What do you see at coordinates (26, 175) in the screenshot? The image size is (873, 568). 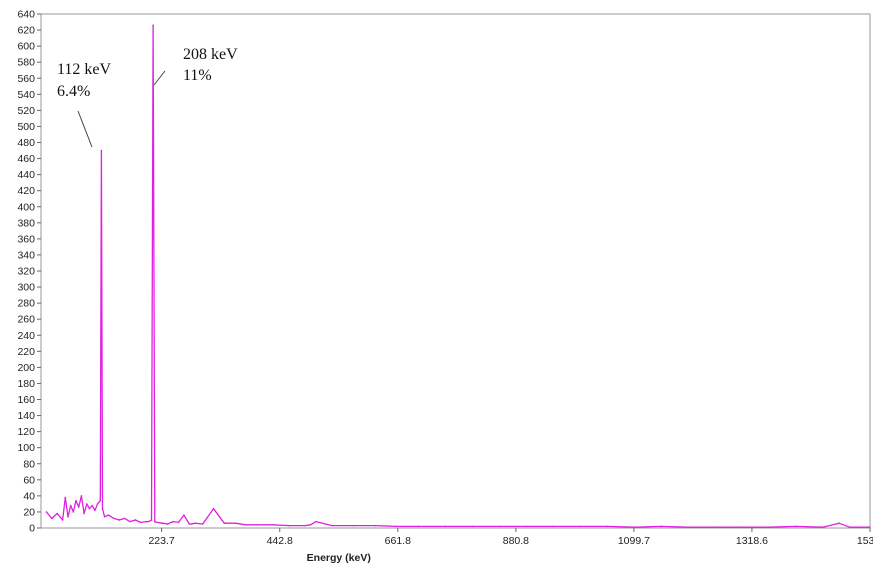 I see `y-tick-label: 440` at bounding box center [26, 175].